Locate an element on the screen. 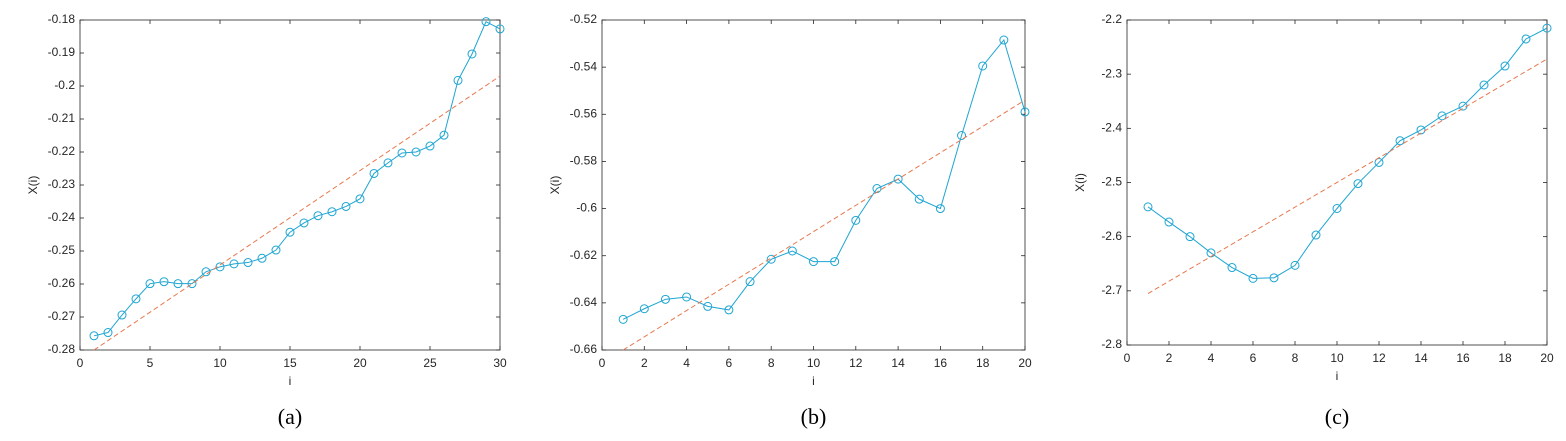 This screenshot has height=441, width=1566. x-tick-label: 8 is located at coordinates (1295, 358).